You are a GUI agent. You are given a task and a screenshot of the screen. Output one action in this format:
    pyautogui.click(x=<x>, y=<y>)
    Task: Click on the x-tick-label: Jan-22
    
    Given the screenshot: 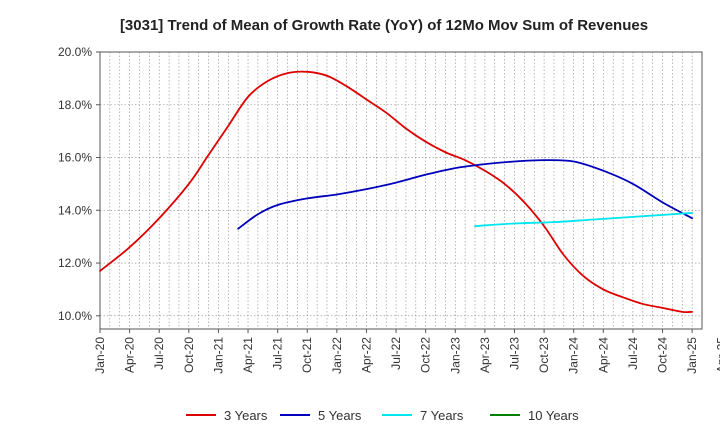 What is the action you would take?
    pyautogui.click(x=337, y=355)
    